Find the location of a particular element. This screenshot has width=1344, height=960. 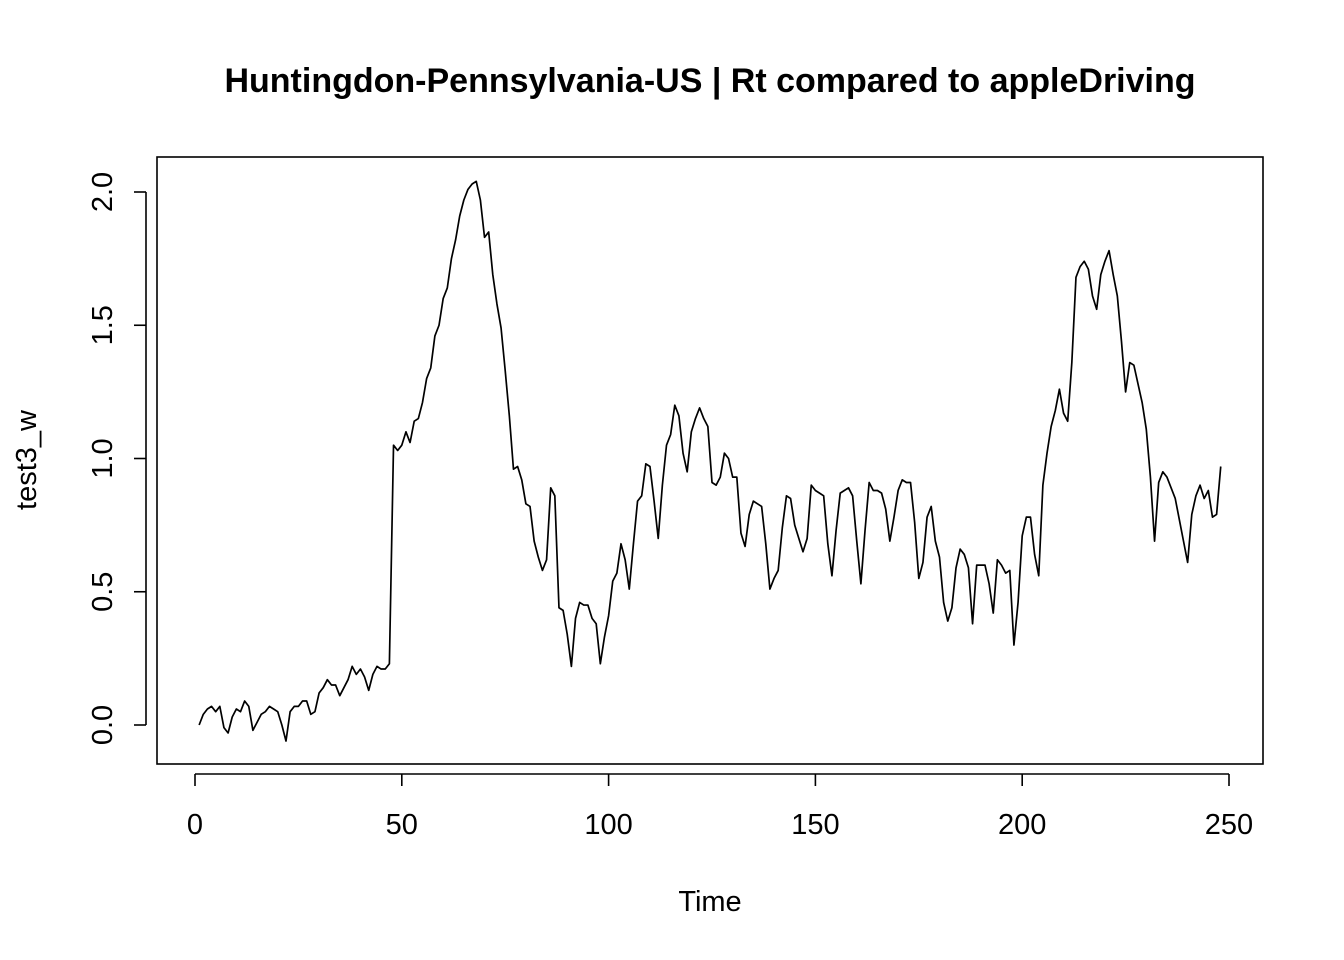

x-axis-label: Time is located at coordinates (709, 902).